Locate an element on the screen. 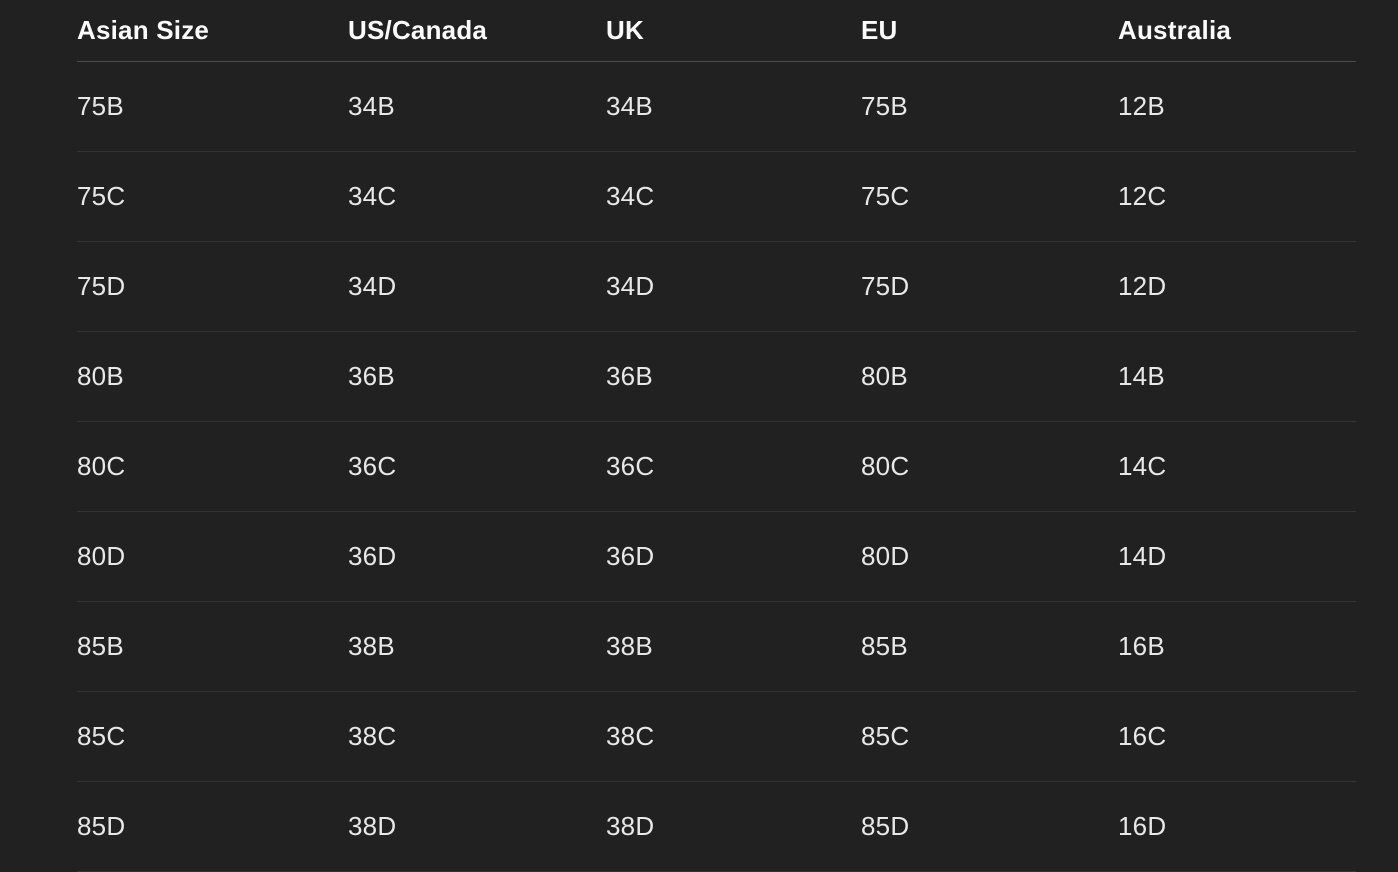 The image size is (1398, 872). table-cell: 12B is located at coordinates (1237, 106).